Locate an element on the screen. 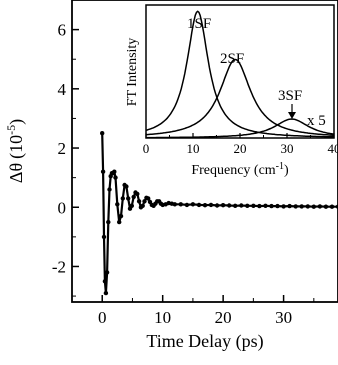 The image size is (338, 365). inset-x-axis-title: Frequency (cm-1) is located at coordinates (240, 169).